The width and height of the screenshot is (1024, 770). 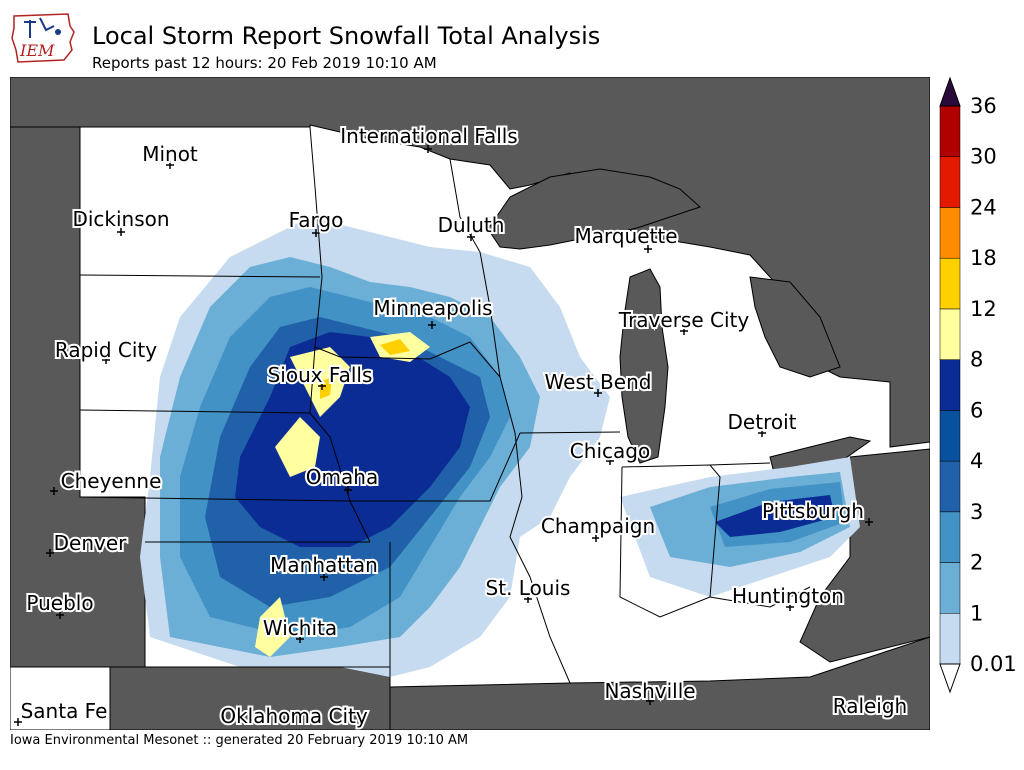 I want to click on weather-station-icon, so click(x=39, y=27).